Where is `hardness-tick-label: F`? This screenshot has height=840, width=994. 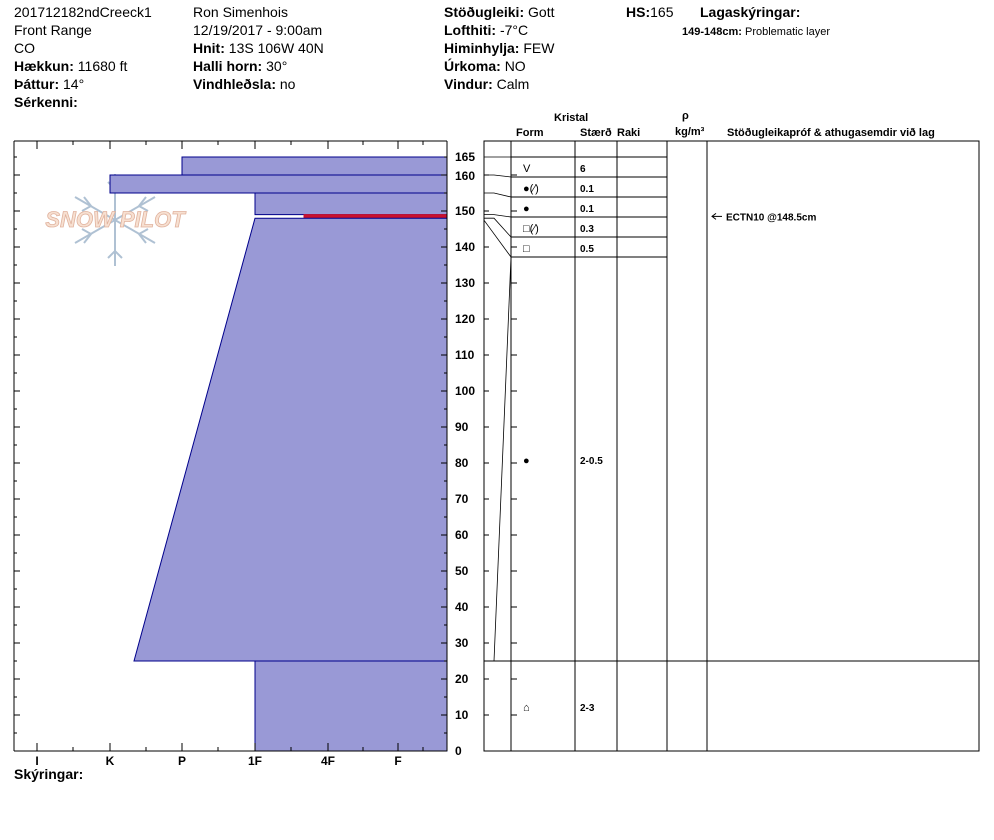
hardness-tick-label: F is located at coordinates (397, 761).